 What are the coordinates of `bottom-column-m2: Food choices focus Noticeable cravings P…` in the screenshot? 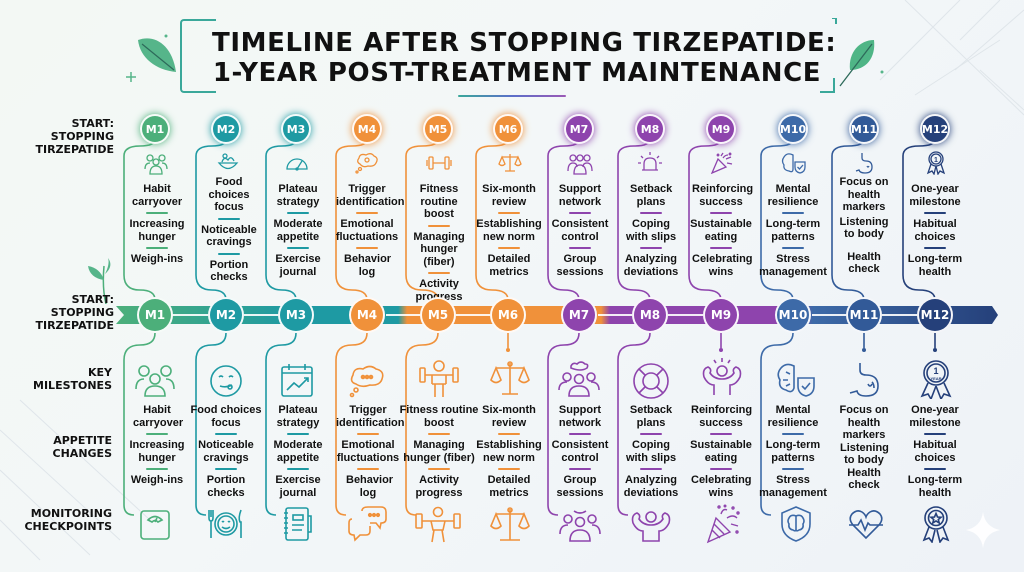 It's located at (226, 451).